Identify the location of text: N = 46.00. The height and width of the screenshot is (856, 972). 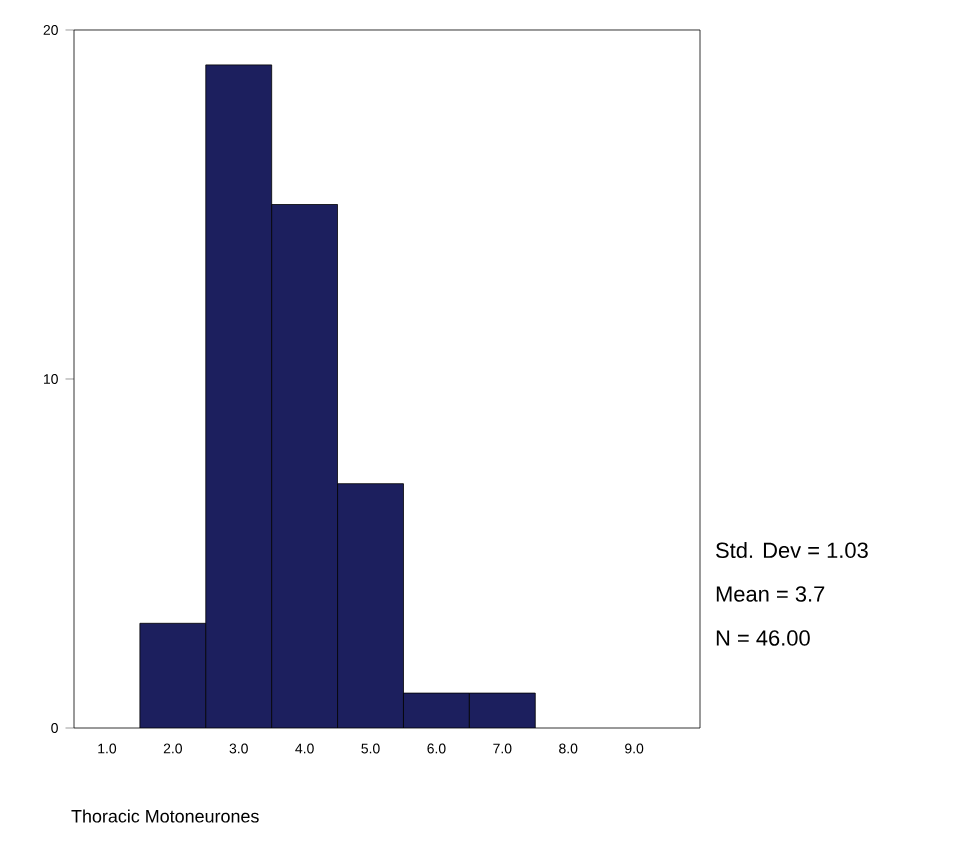
(763, 638).